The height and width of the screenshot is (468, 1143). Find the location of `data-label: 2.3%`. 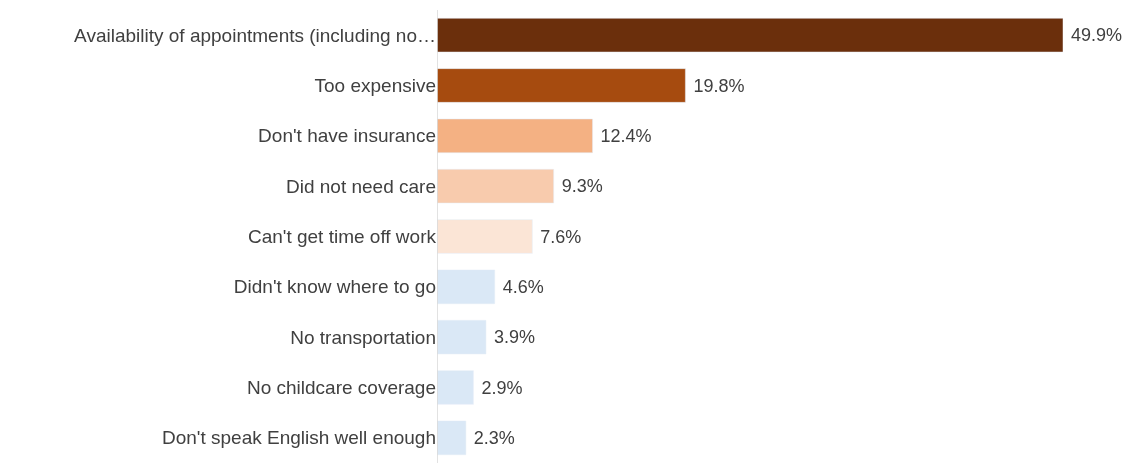

data-label: 2.3% is located at coordinates (491, 437).